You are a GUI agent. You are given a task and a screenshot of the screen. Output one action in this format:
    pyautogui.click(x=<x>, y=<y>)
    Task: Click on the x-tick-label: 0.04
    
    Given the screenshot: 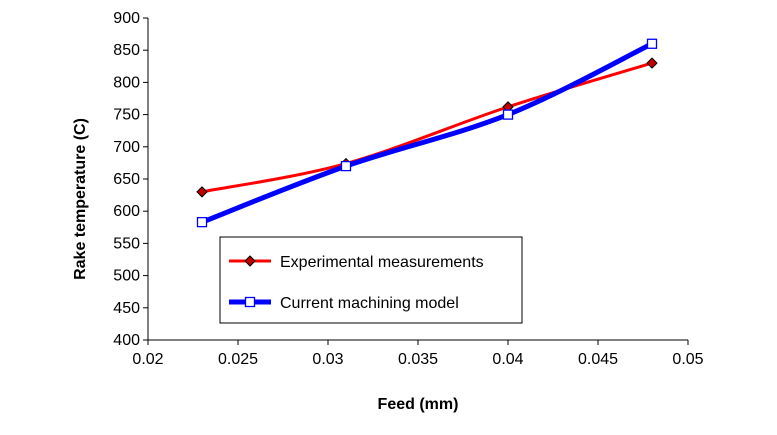 What is the action you would take?
    pyautogui.click(x=507, y=359)
    